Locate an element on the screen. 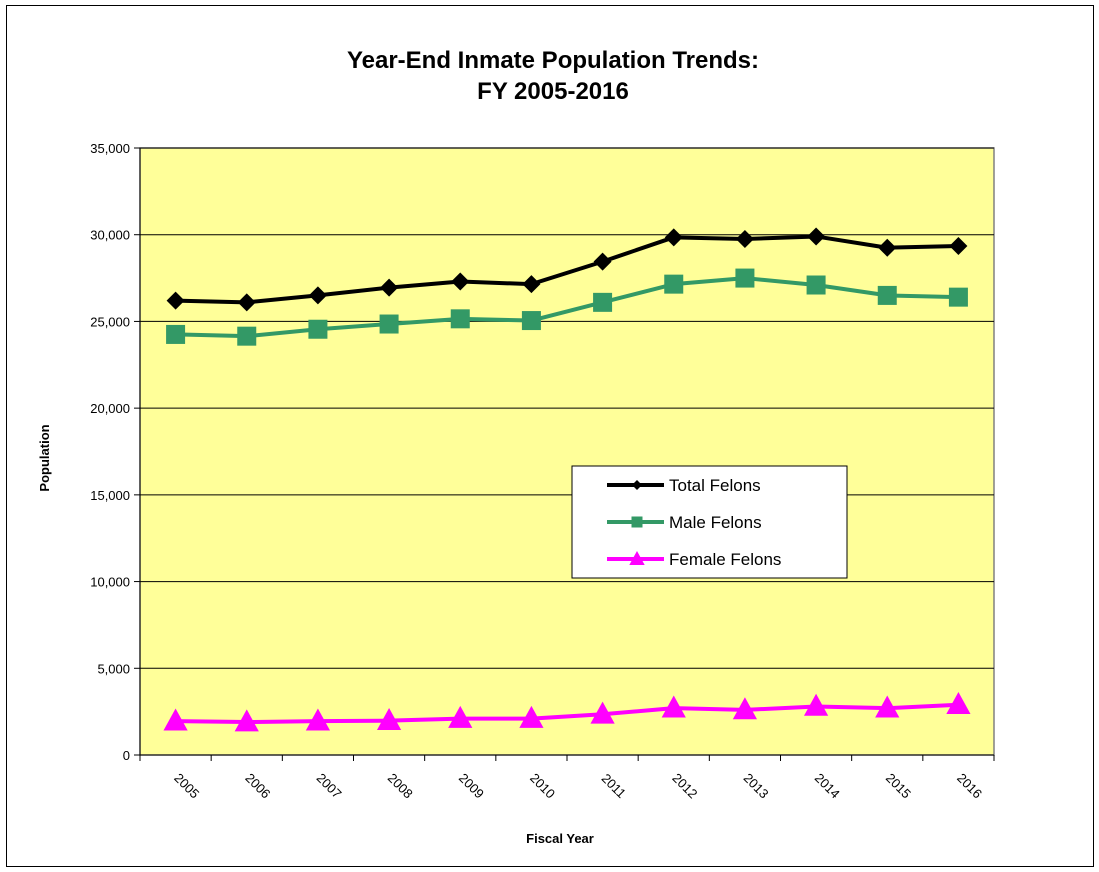 Image resolution: width=1099 pixels, height=872 pixels. legend-item-female-felons: Female Felons is located at coordinates (694, 559).